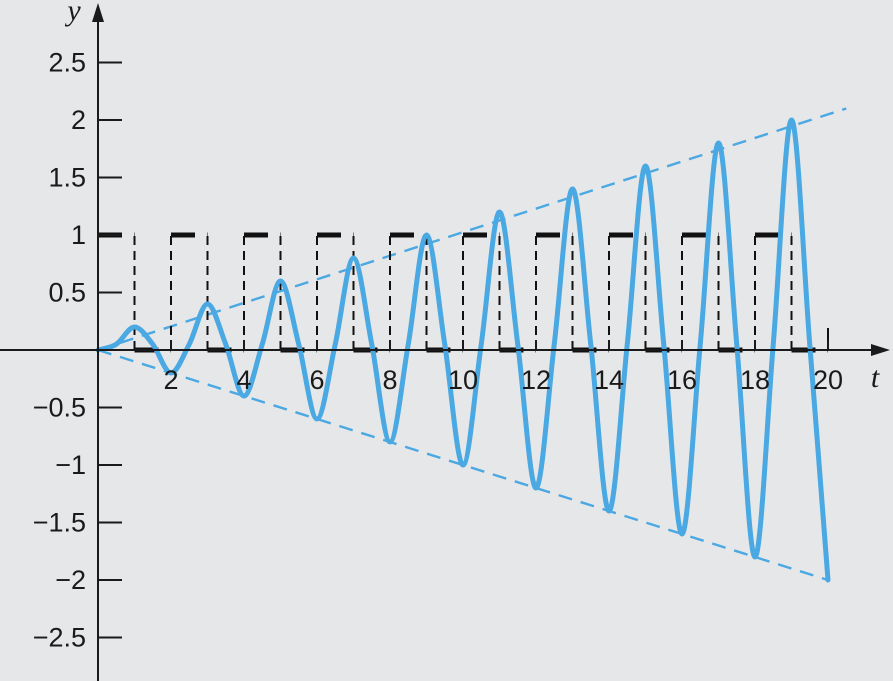 The height and width of the screenshot is (681, 893). I want to click on x-axis-arrow, so click(880, 350).